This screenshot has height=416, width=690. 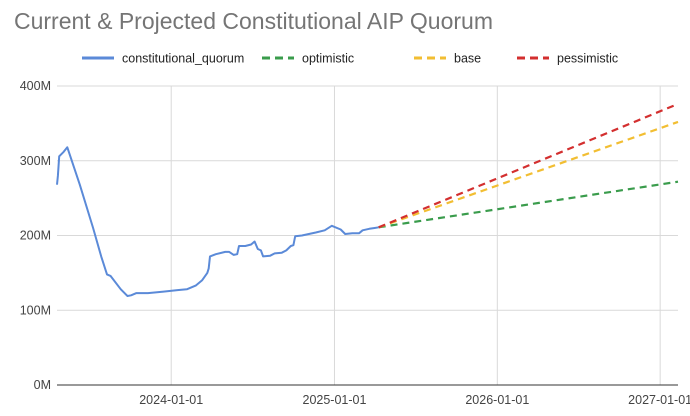 What do you see at coordinates (35, 236) in the screenshot?
I see `y-tick-label: 200M` at bounding box center [35, 236].